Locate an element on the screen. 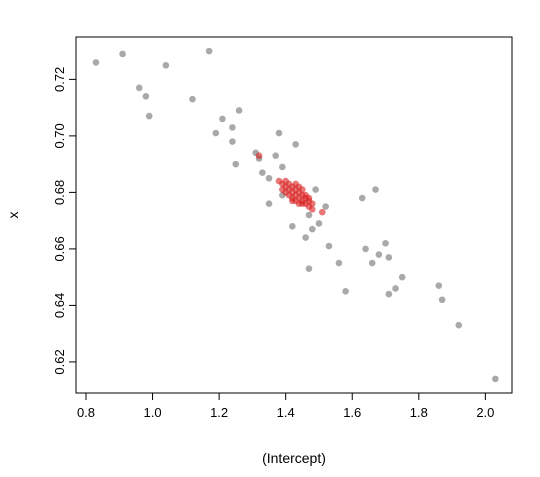 This screenshot has width=540, height=477. y-axis: 0.62 0.64 0.66 0.68 0.70 0.72 is located at coordinates (64, 221).